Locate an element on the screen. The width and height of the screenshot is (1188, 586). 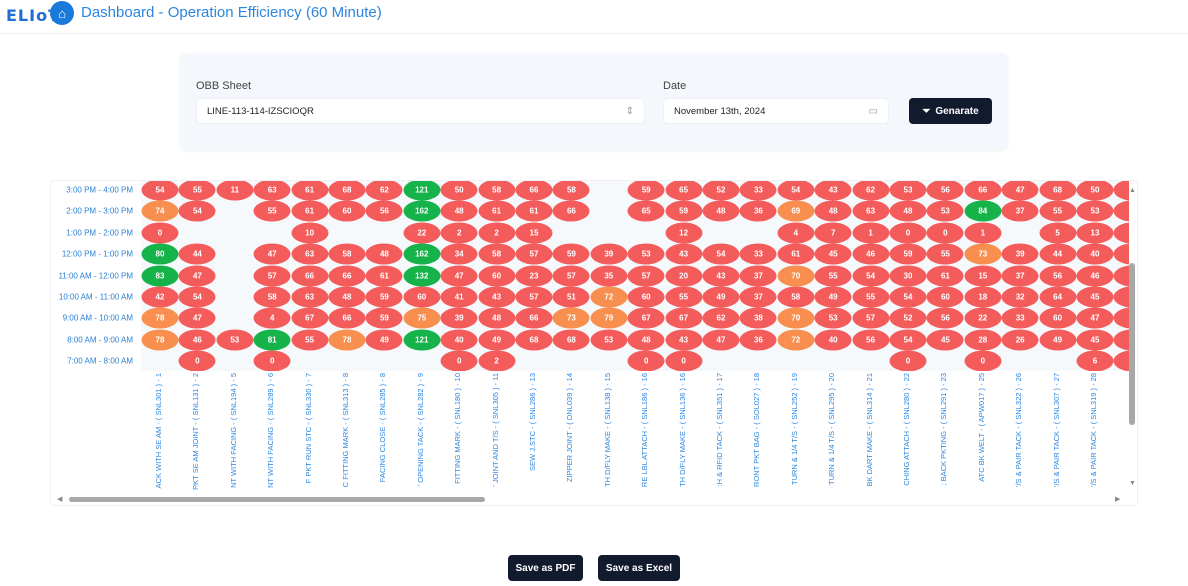
heatmap-cell: 80 is located at coordinates (160, 254).